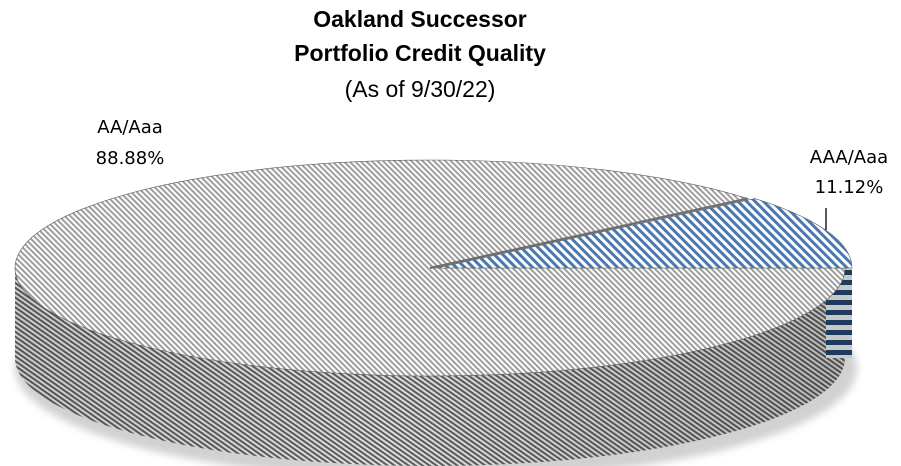  Describe the element at coordinates (420, 19) in the screenshot. I see `chart-title-line-1: Oakland Successor` at that location.